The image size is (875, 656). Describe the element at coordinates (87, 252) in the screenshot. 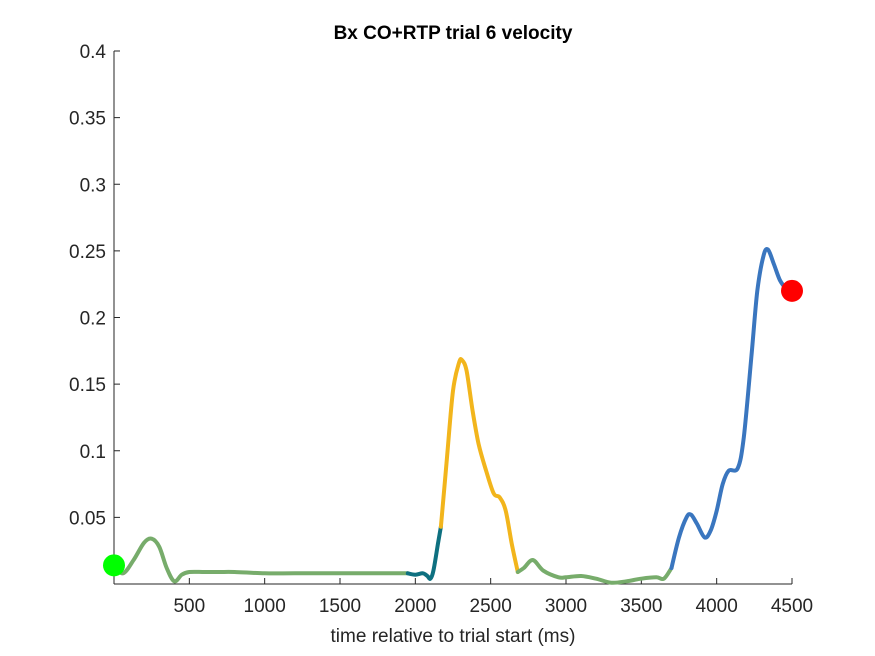

I see `y-tick-label: 0.25` at that location.